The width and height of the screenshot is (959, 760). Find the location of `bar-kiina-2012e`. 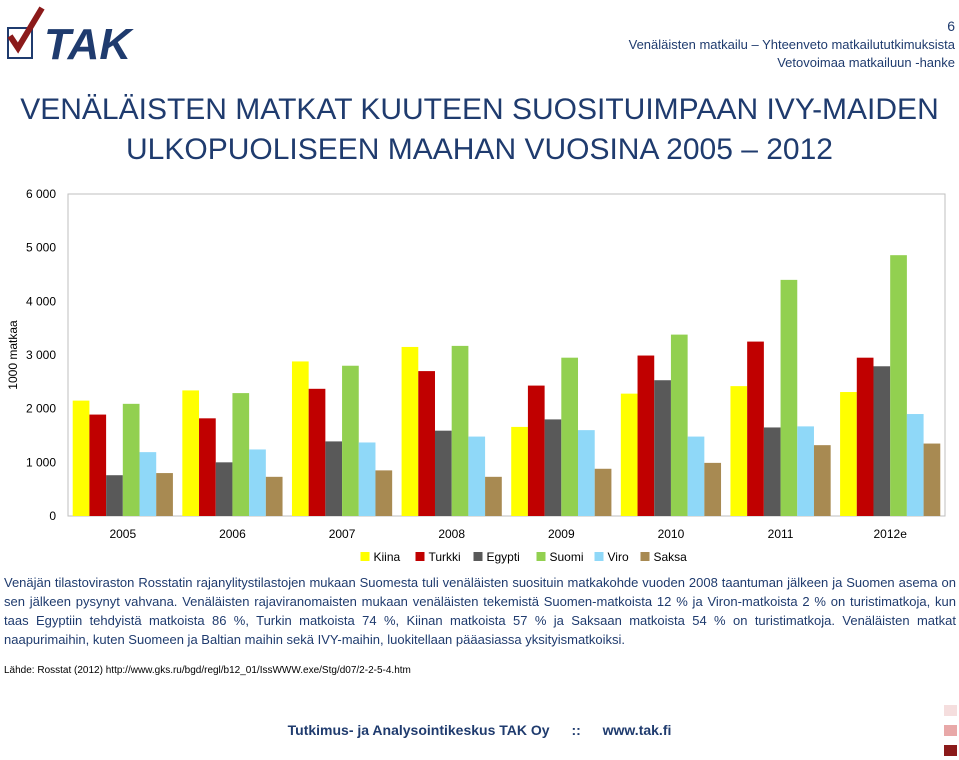

bar-kiina-2012e is located at coordinates (848, 454).